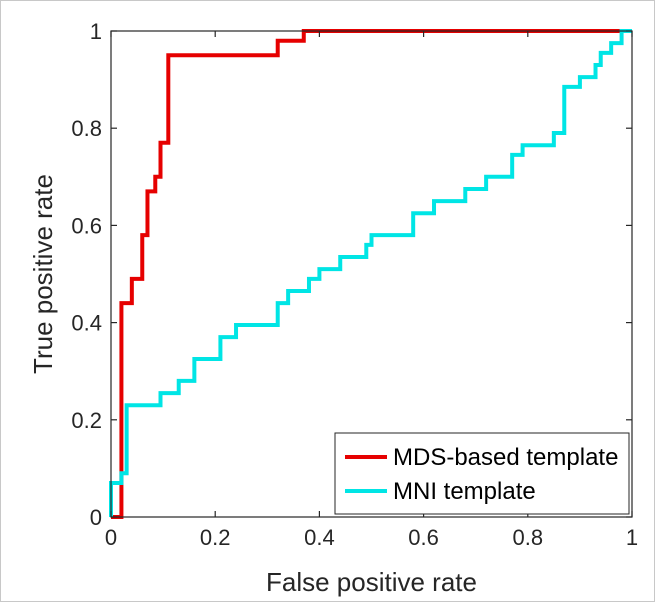 This screenshot has width=655, height=602. Describe the element at coordinates (215, 537) in the screenshot. I see `x-tick-label: 0.2` at that location.